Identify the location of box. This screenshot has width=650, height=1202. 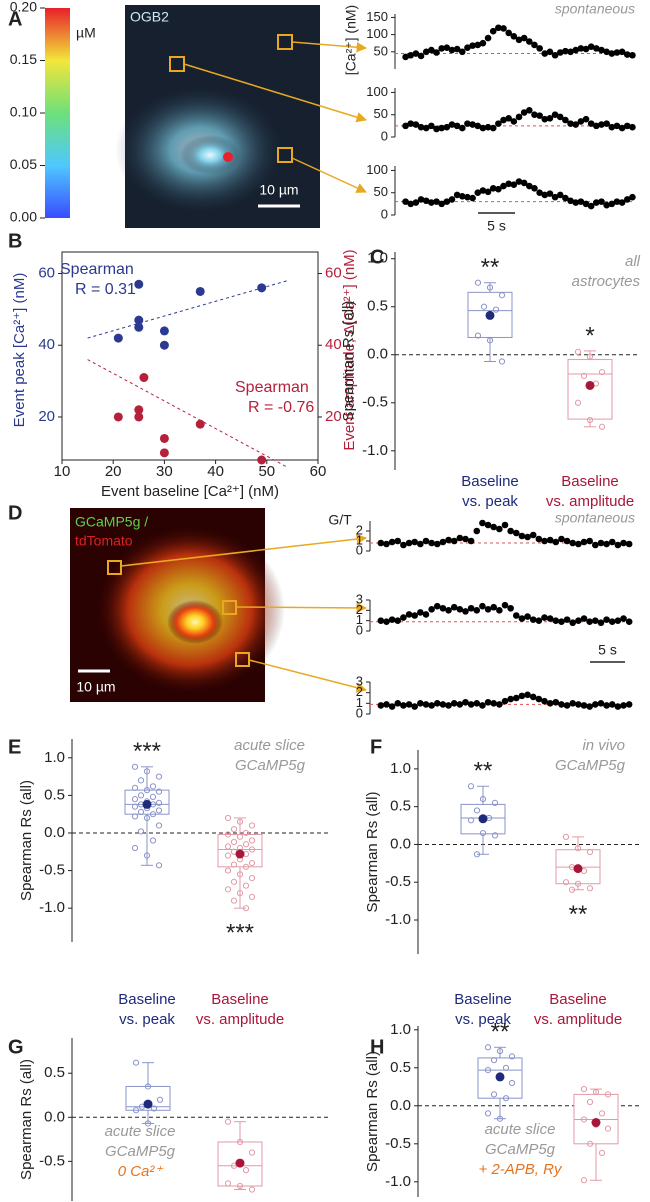
(148, 1098).